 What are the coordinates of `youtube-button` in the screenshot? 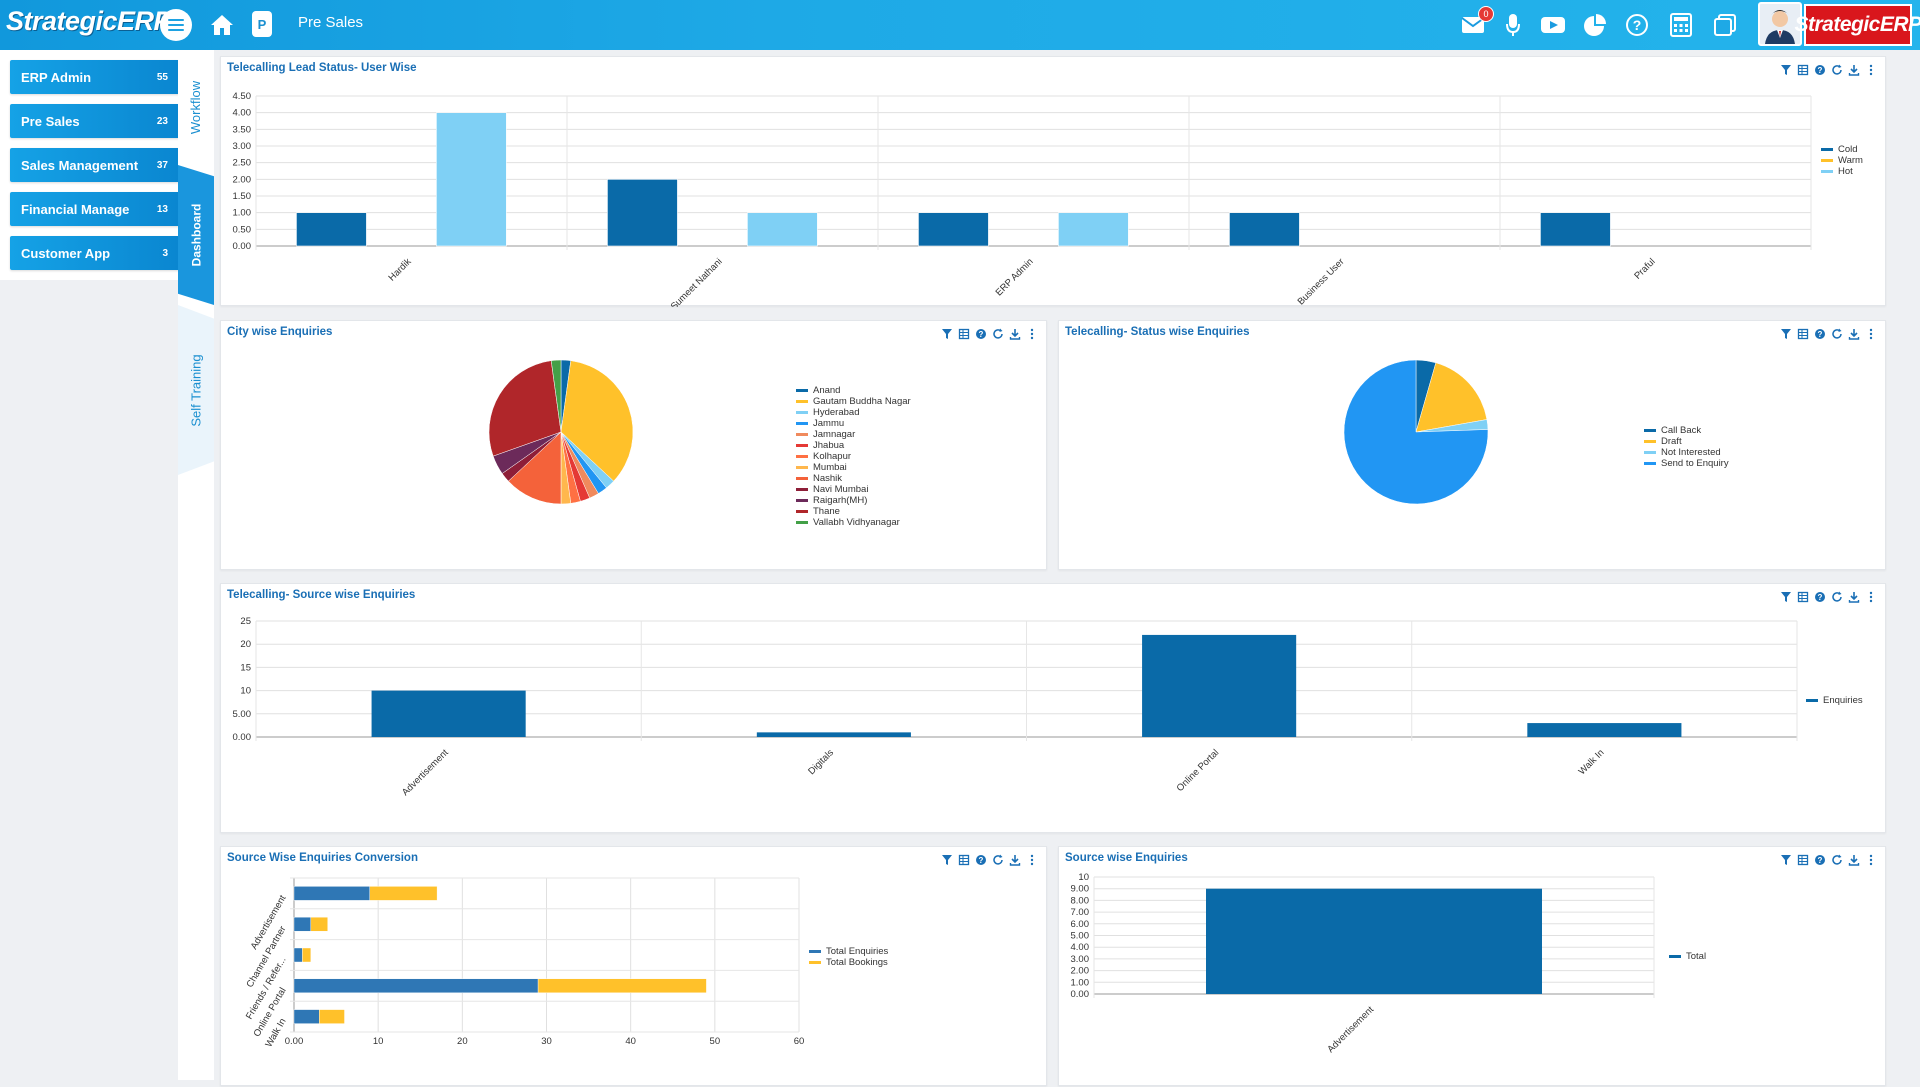 It's located at (1553, 25).